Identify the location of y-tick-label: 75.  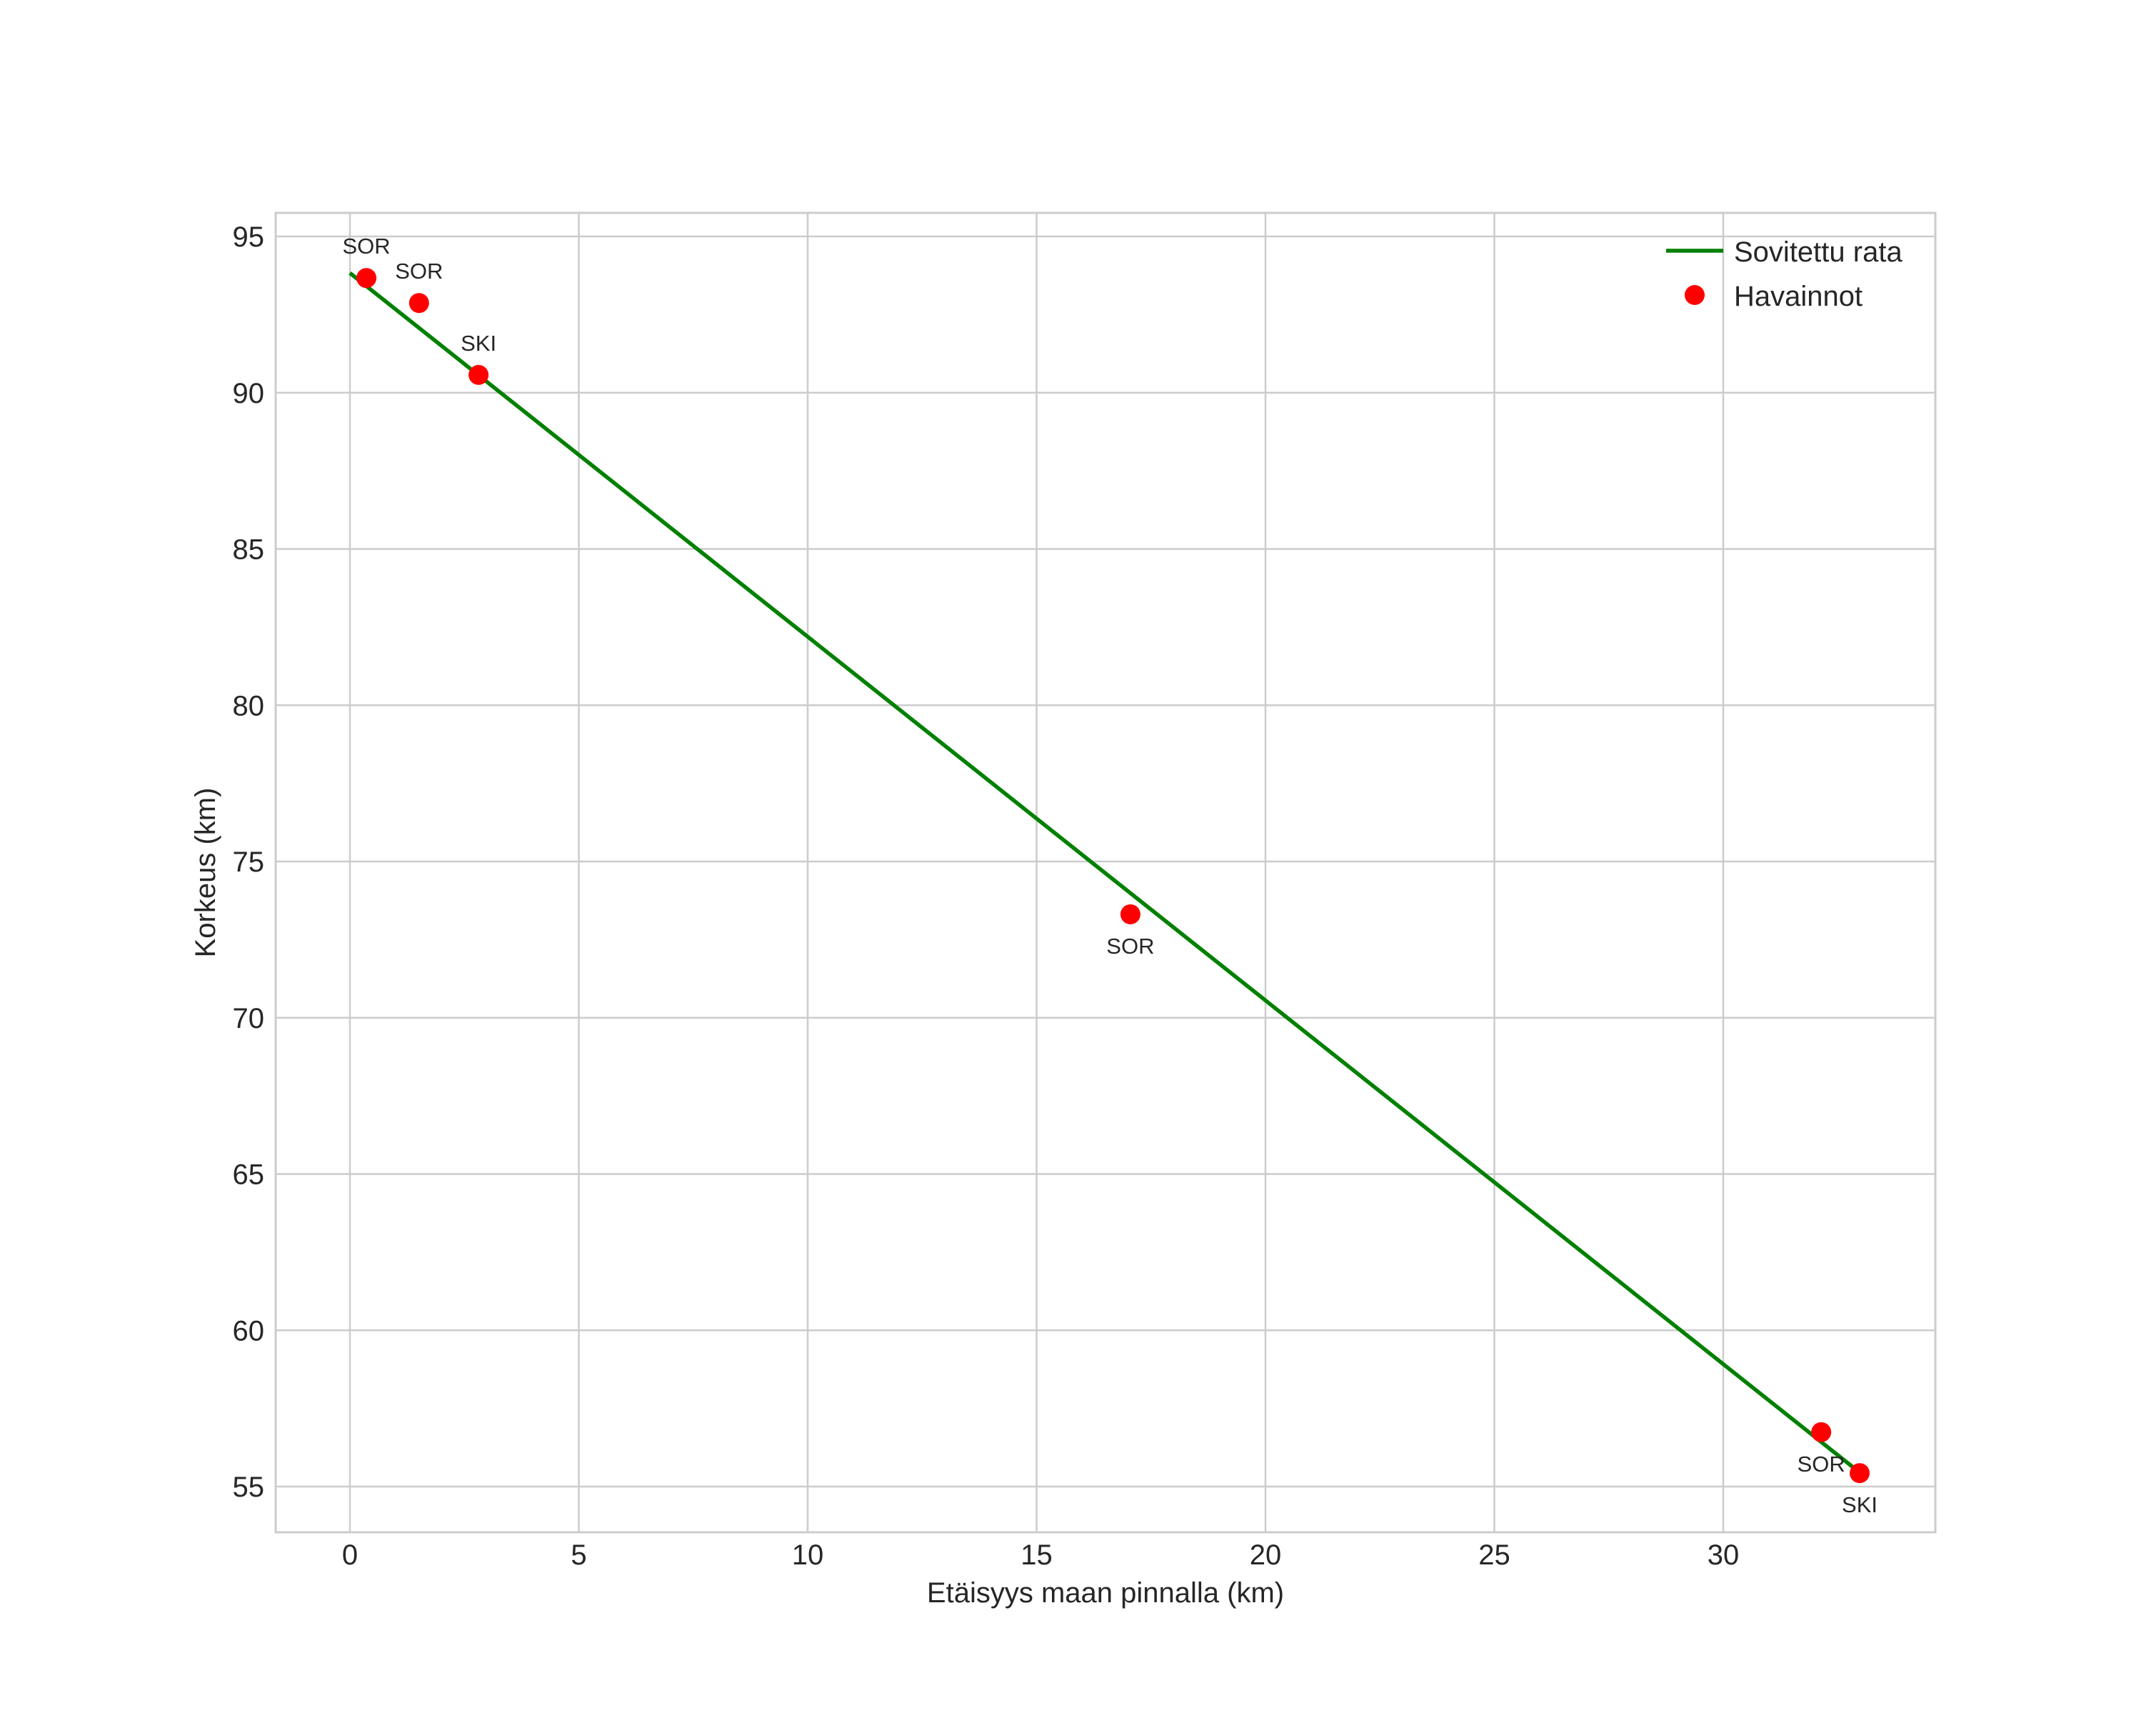
(249, 862).